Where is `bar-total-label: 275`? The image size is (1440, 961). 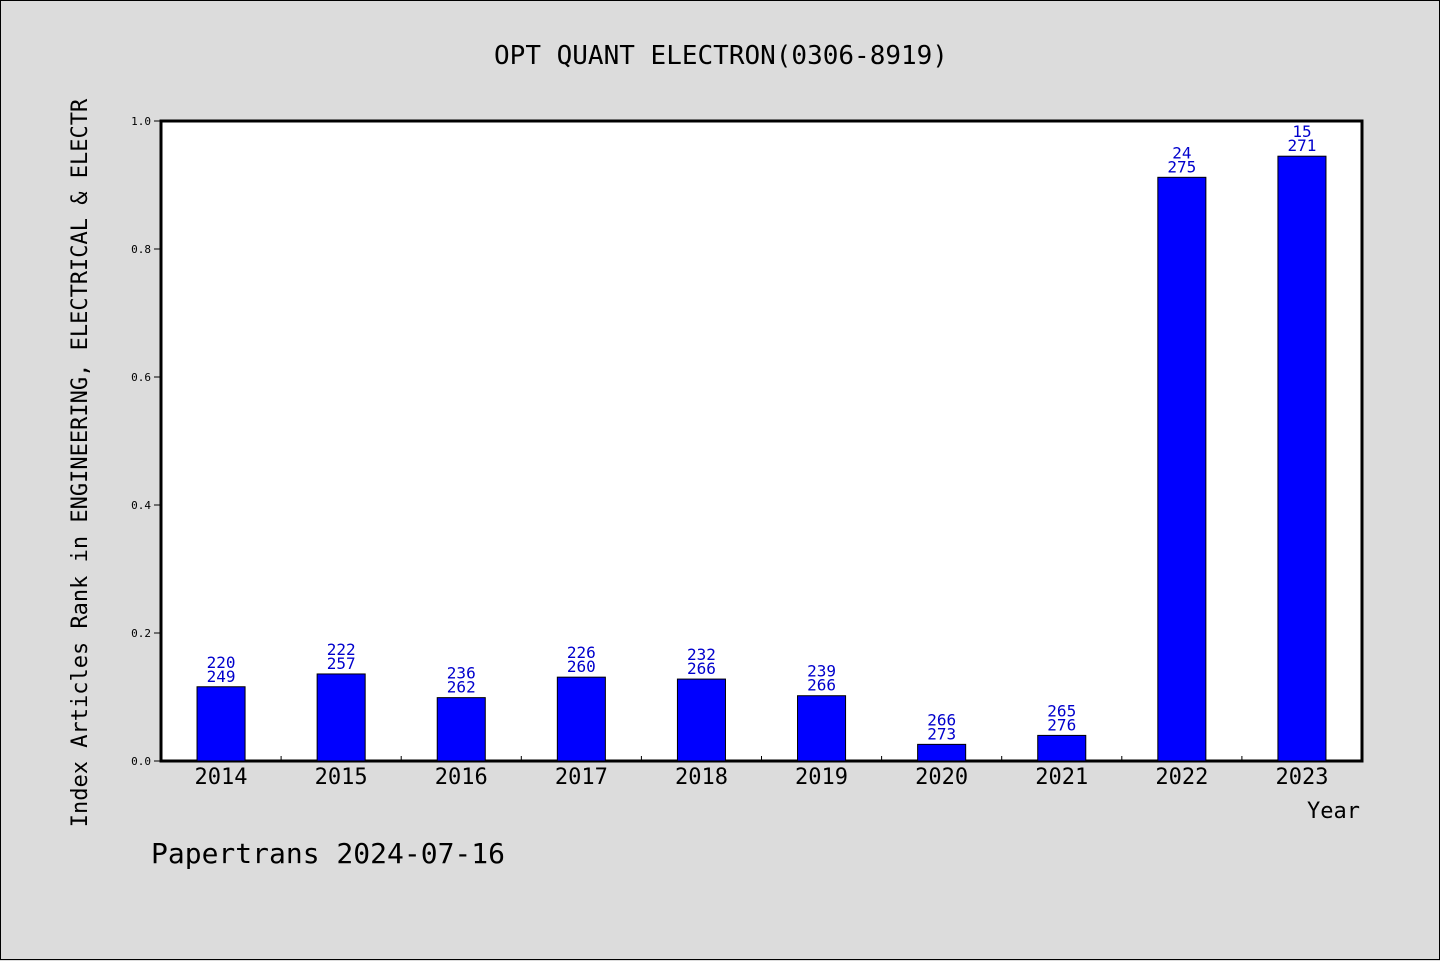 bar-total-label: 275 is located at coordinates (1181, 166).